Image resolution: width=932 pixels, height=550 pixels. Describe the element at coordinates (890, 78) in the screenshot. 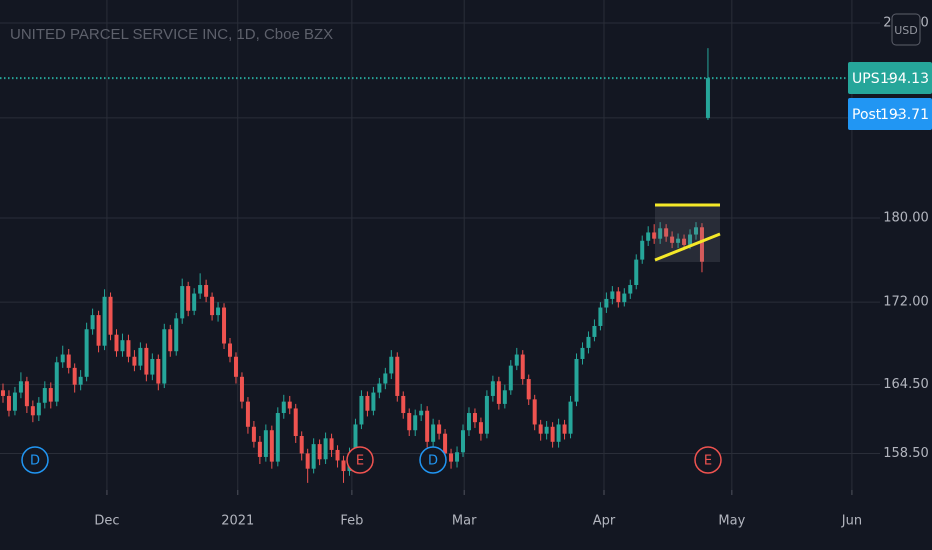

I see `price-label-box` at that location.